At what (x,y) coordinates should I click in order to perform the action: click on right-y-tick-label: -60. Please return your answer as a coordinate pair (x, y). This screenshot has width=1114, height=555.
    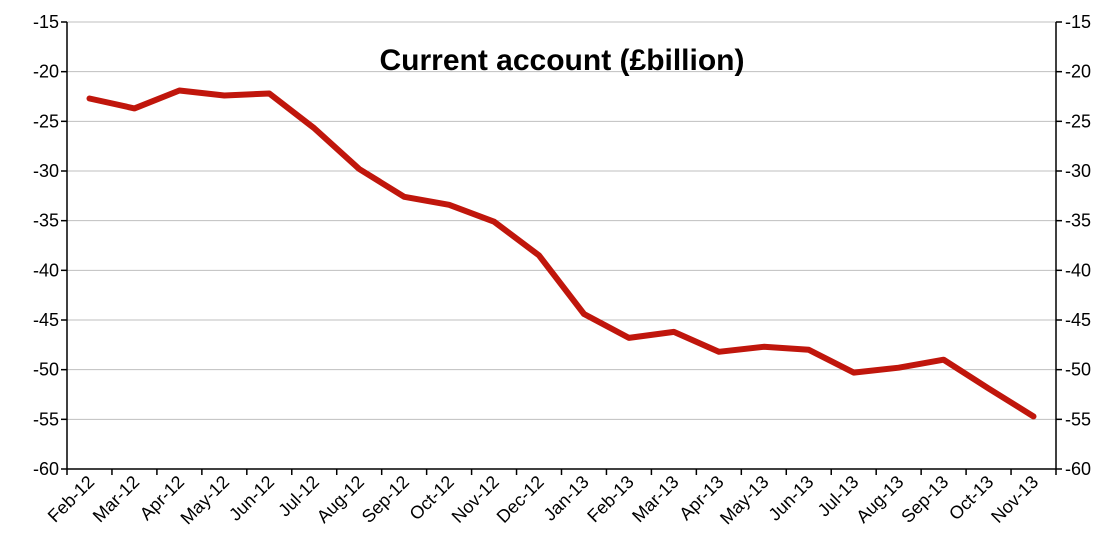
    Looking at the image, I should click on (1078, 469).